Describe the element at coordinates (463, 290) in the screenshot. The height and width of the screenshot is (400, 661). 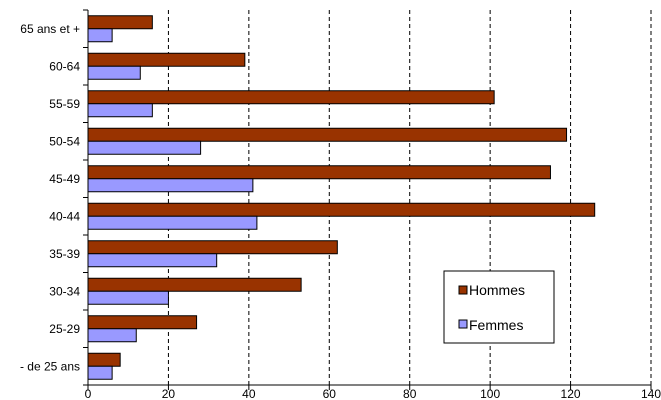
I see `legend-swatch-hommes` at that location.